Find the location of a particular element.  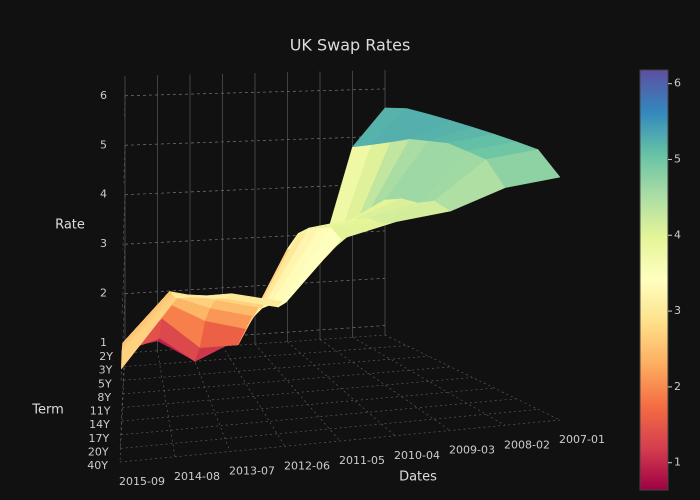

colorbar is located at coordinates (654, 280).